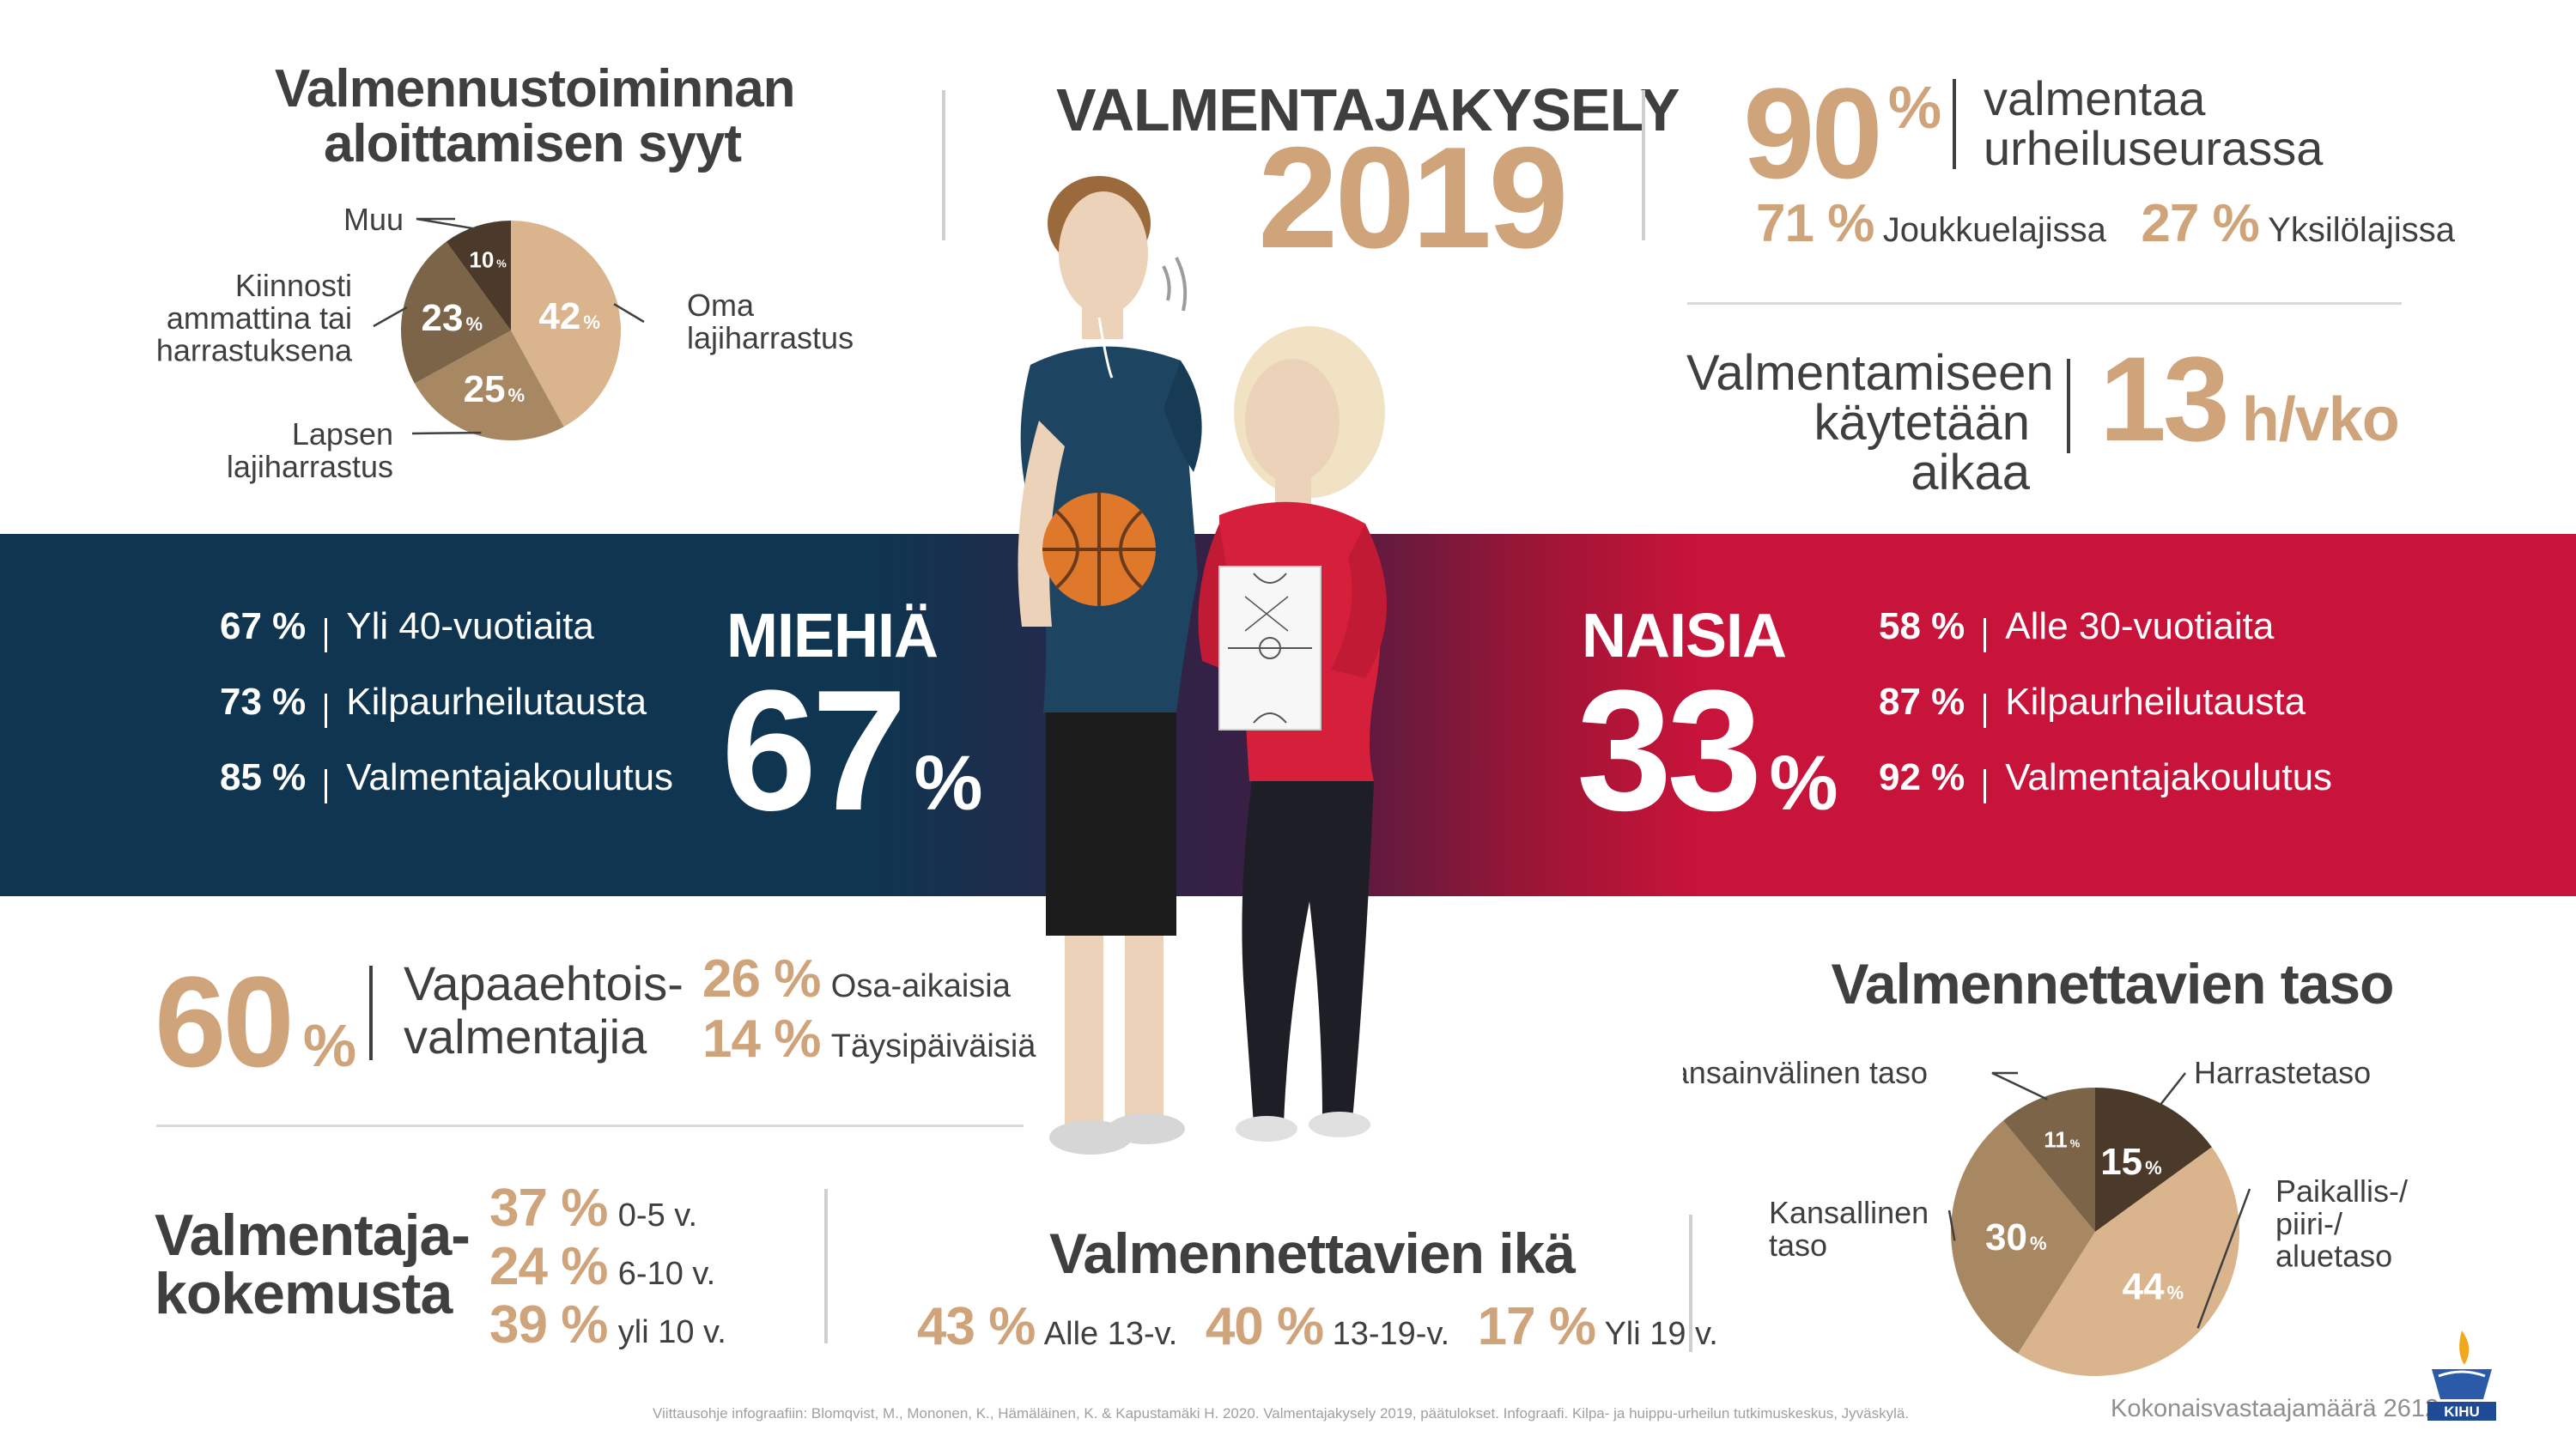  What do you see at coordinates (1815, 223) in the screenshot?
I see `team-sport-value: 71 %` at bounding box center [1815, 223].